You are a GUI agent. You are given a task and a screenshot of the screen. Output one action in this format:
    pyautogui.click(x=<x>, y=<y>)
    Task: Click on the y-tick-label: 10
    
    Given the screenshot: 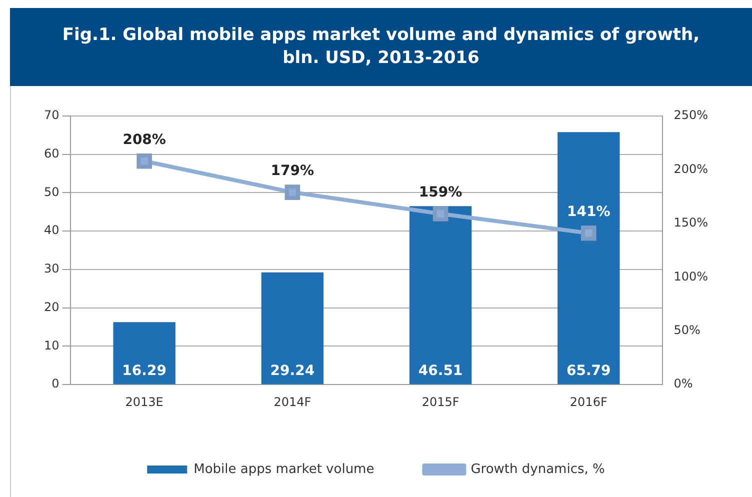 What is the action you would take?
    pyautogui.click(x=52, y=345)
    